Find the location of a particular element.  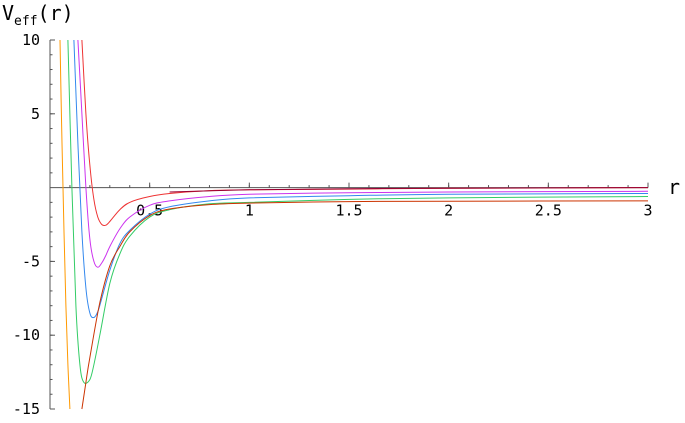

x-tick-label: 2.5 is located at coordinates (548, 211).